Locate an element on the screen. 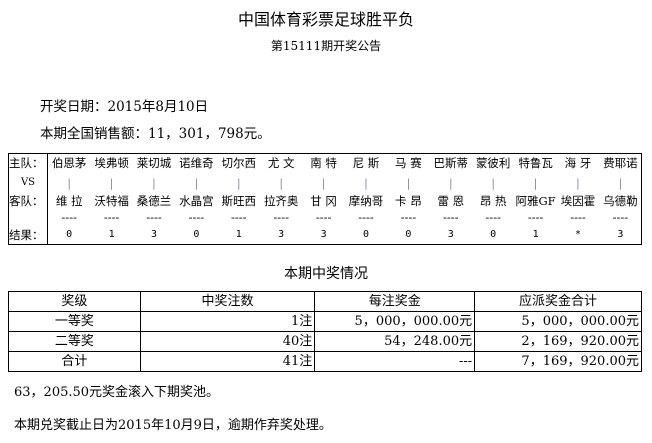 The width and height of the screenshot is (652, 443). match-column: 特鲁瓦 | 阿雅GF ---- 1 is located at coordinates (535, 199).